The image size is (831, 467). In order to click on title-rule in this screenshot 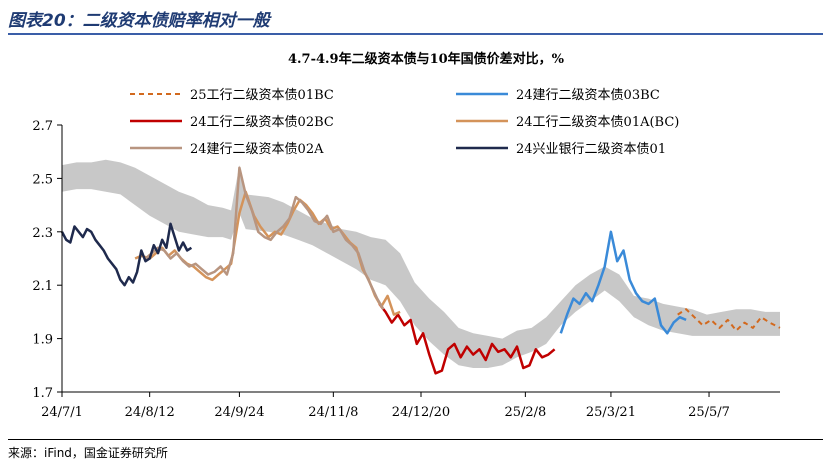, I will do `click(415, 34)`.